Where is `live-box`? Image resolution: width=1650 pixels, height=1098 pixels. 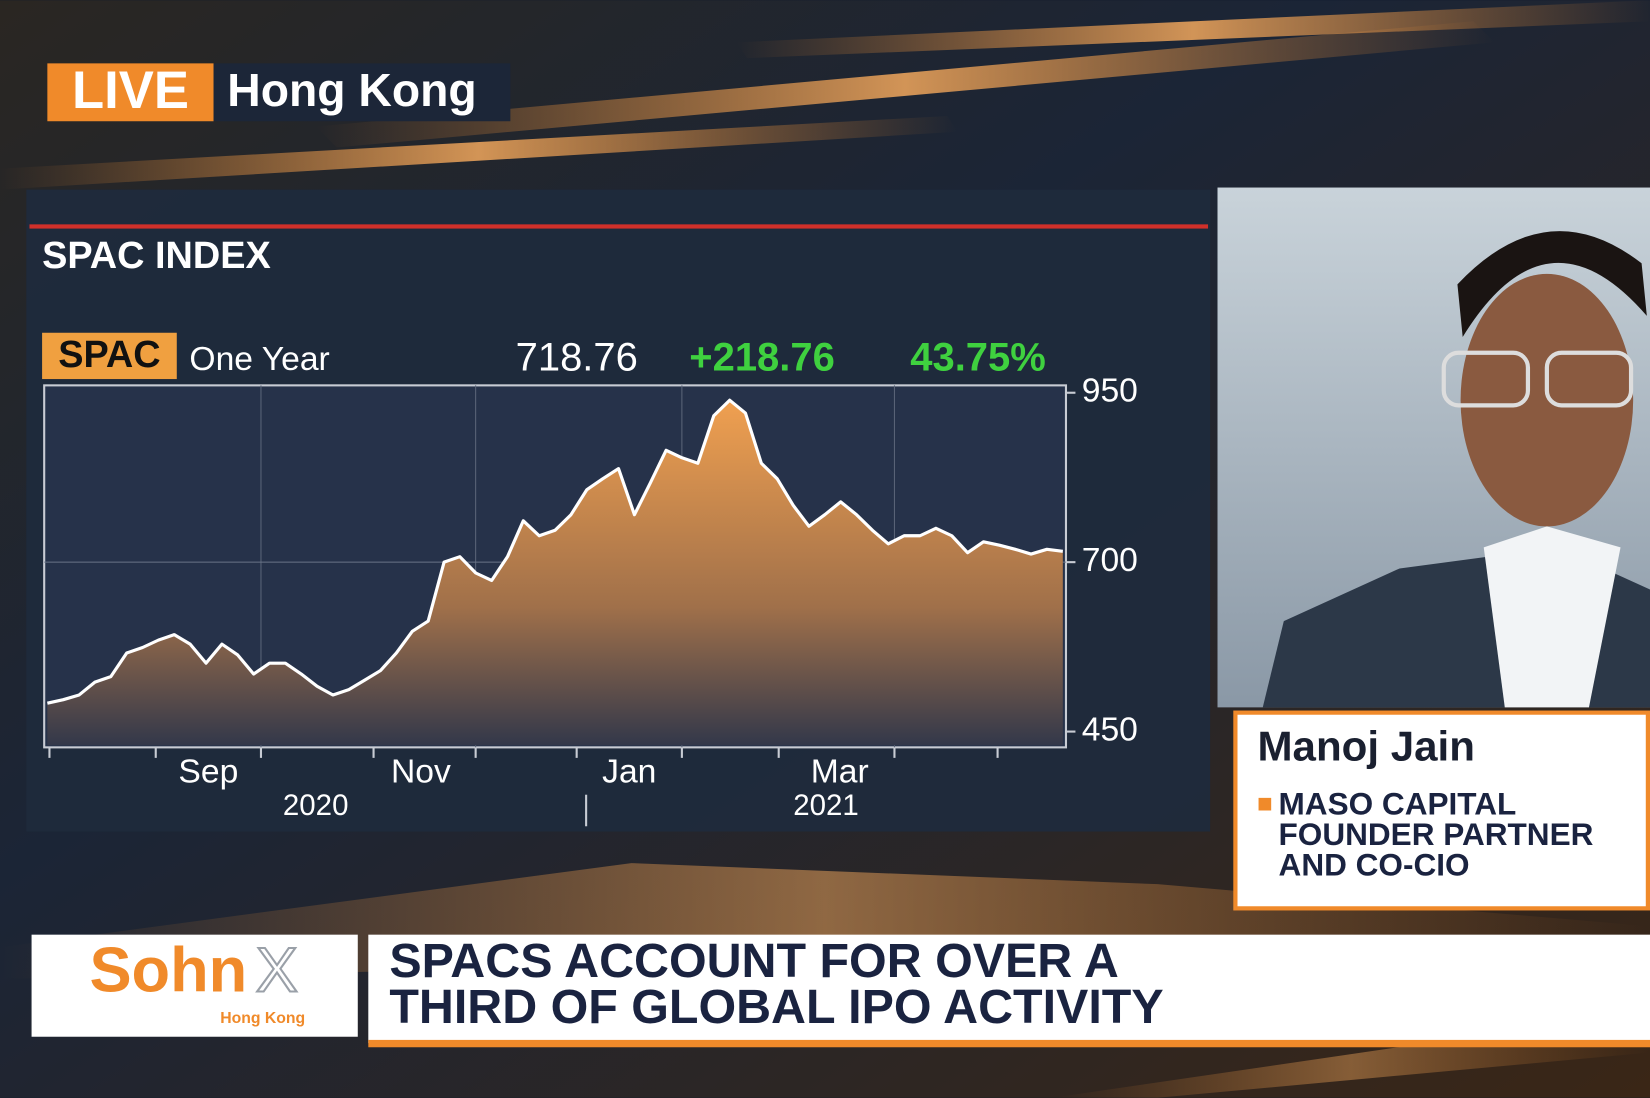
live-box is located at coordinates (130, 92).